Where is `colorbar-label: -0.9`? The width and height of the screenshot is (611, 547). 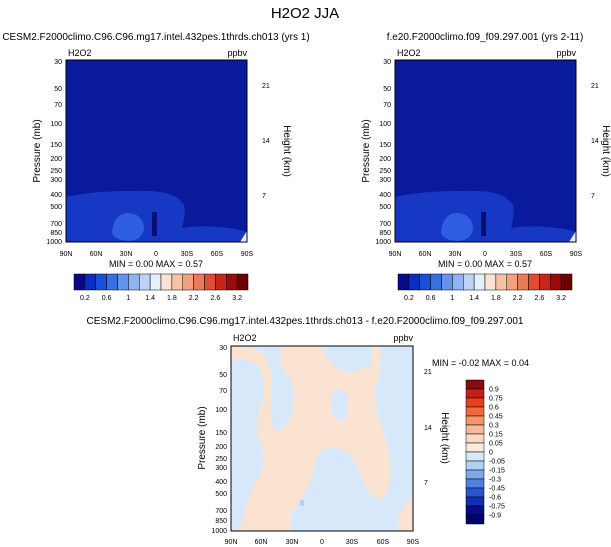 colorbar-label: -0.9 is located at coordinates (495, 516).